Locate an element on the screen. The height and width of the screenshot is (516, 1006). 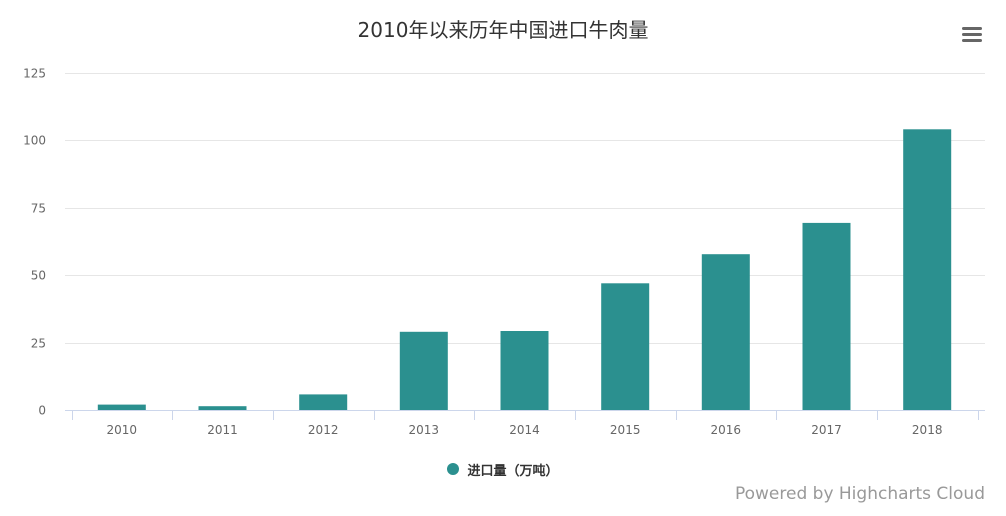
bar-2010 is located at coordinates (121, 407).